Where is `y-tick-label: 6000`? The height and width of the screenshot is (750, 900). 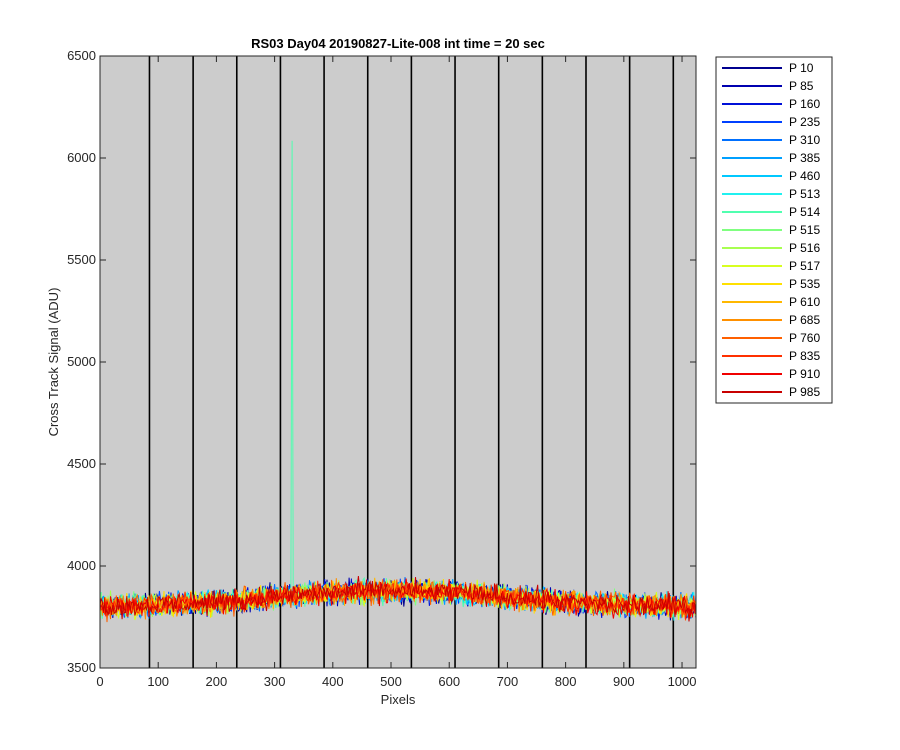 y-tick-label: 6000 is located at coordinates (81, 157).